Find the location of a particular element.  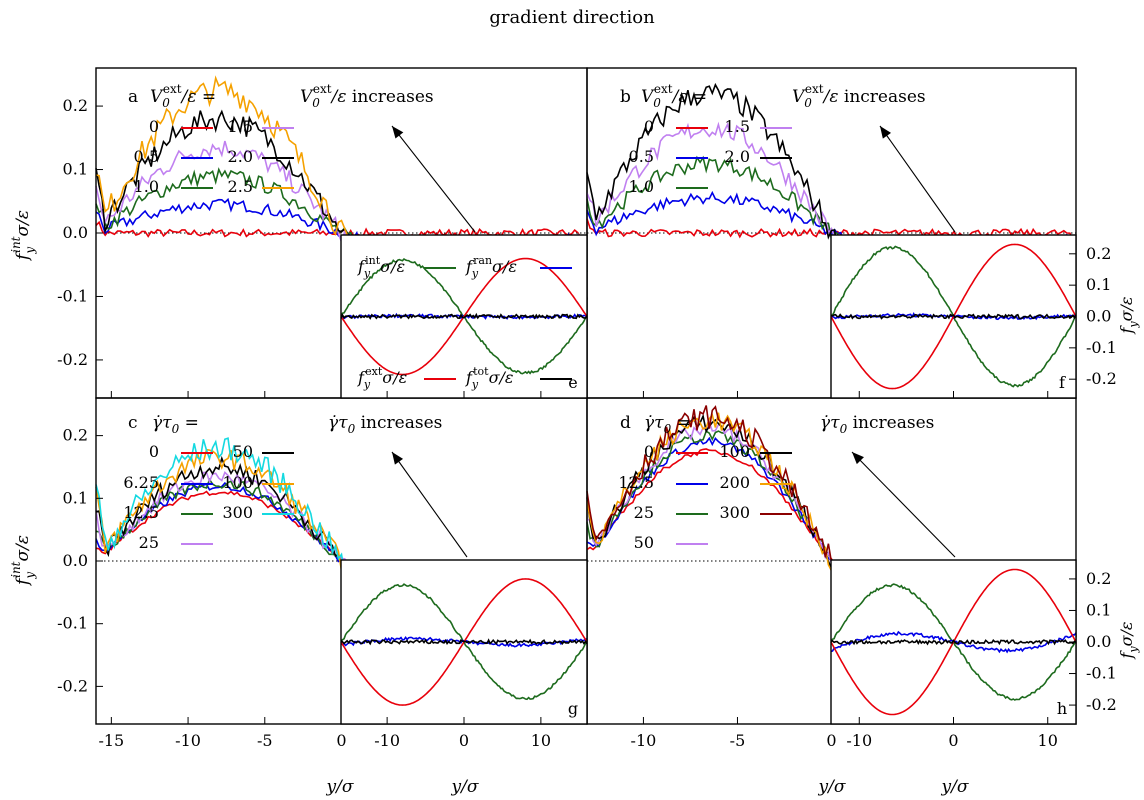

svg-text: b is located at coordinates (625, 97).